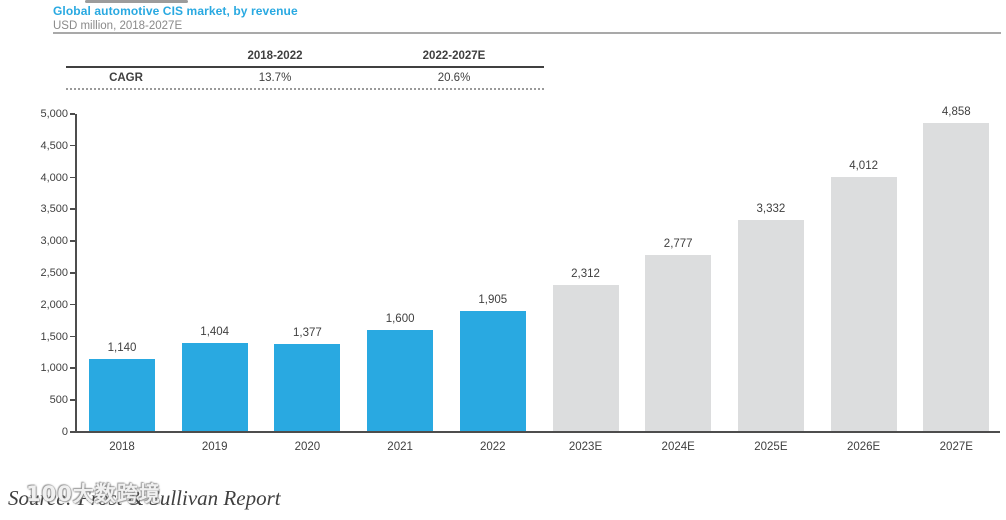 The image size is (1006, 520). Describe the element at coordinates (454, 78) in the screenshot. I see `cagr-value-2022-2027e: 20.6%` at that location.